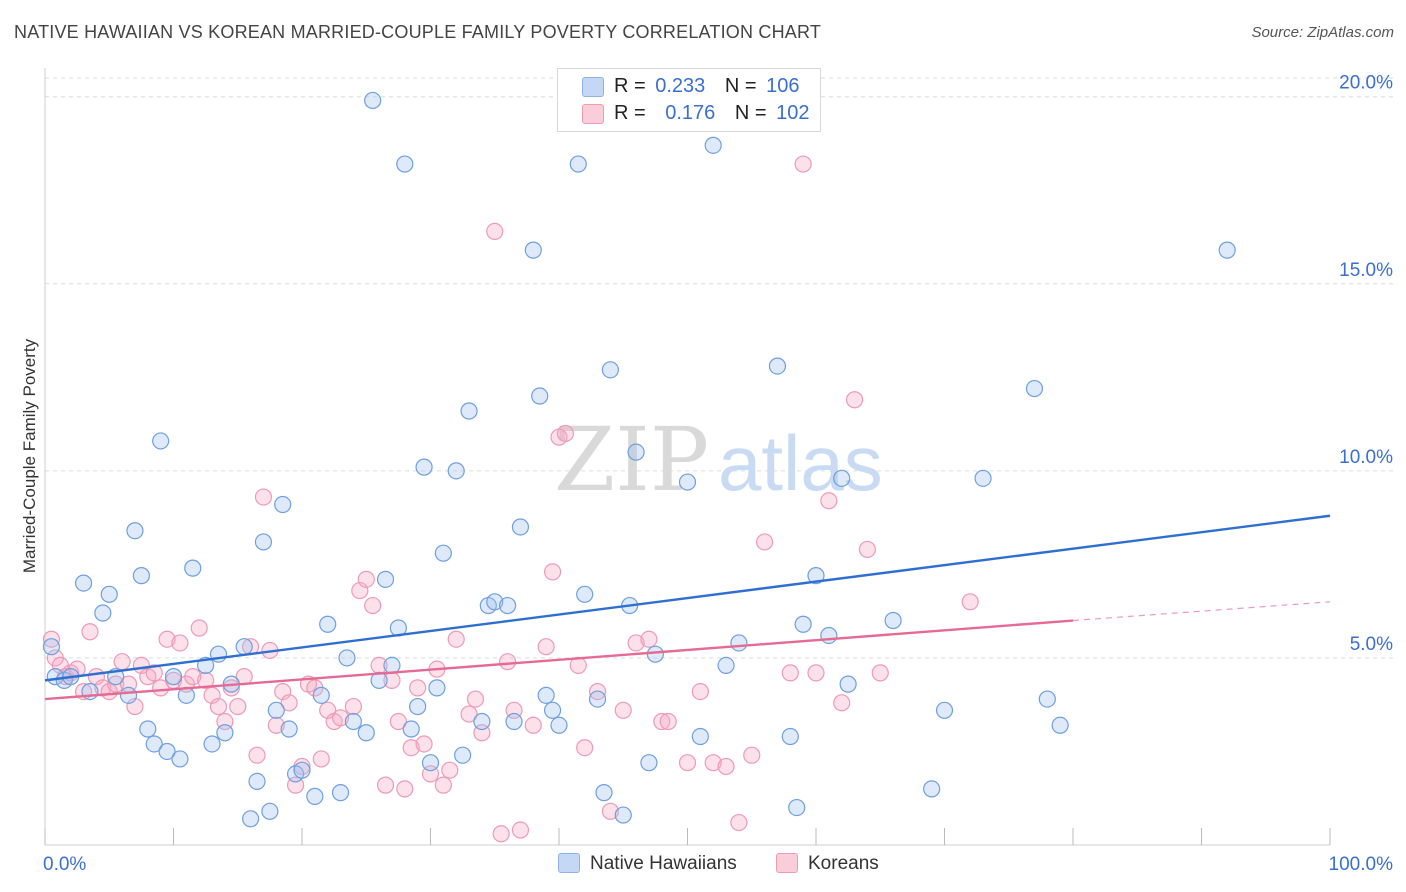  Describe the element at coordinates (783, 86) in the screenshot. I see `legend-n-value: 106` at that location.